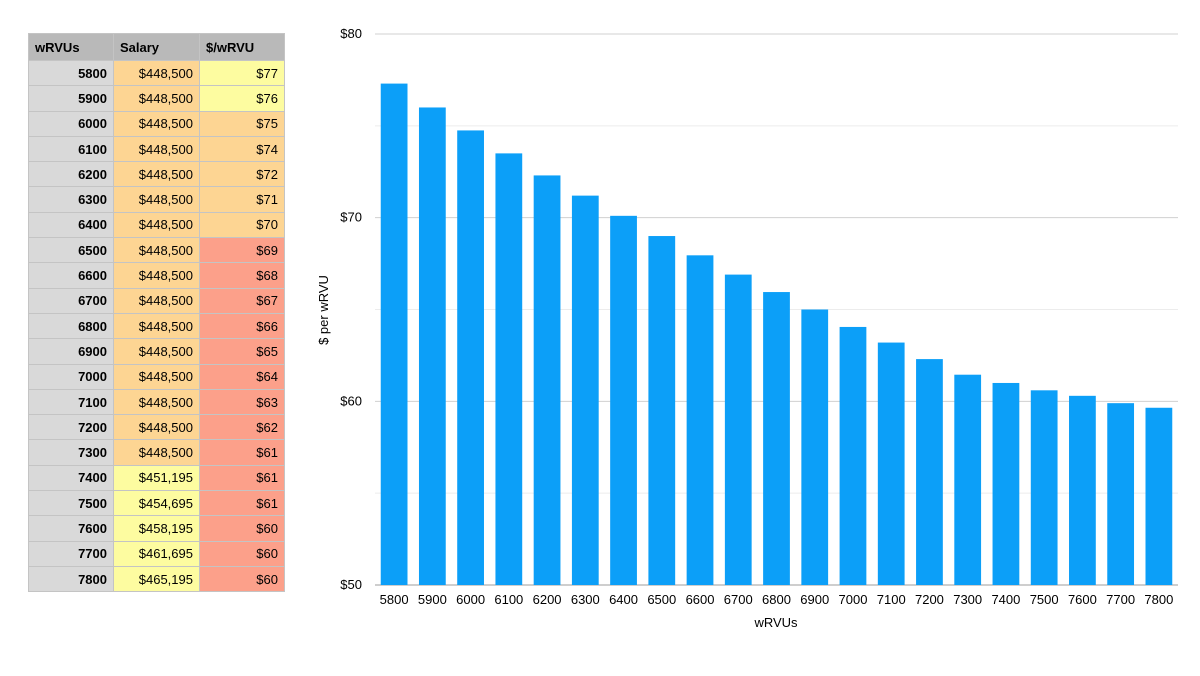  I want to click on x-tick-label: 7400, so click(1005, 599).